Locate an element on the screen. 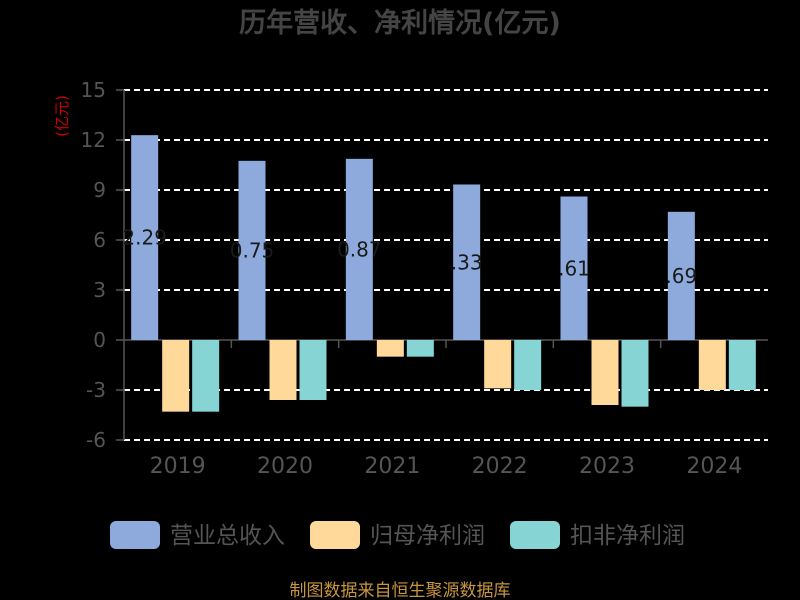 This screenshot has width=800, height=600. x-axis-ticks: 2019 2020 2021 2022 2023 2024 is located at coordinates (446, 466).